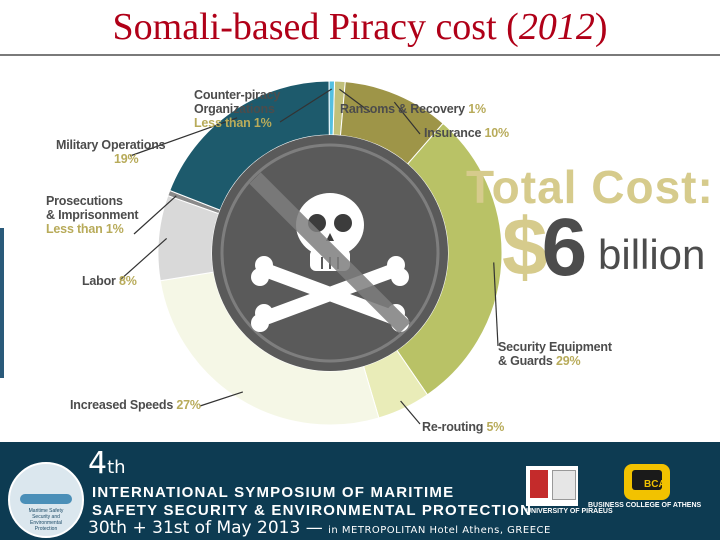 This screenshot has width=720, height=540. What do you see at coordinates (98, 463) in the screenshot?
I see `edition-digit: 4` at bounding box center [98, 463].